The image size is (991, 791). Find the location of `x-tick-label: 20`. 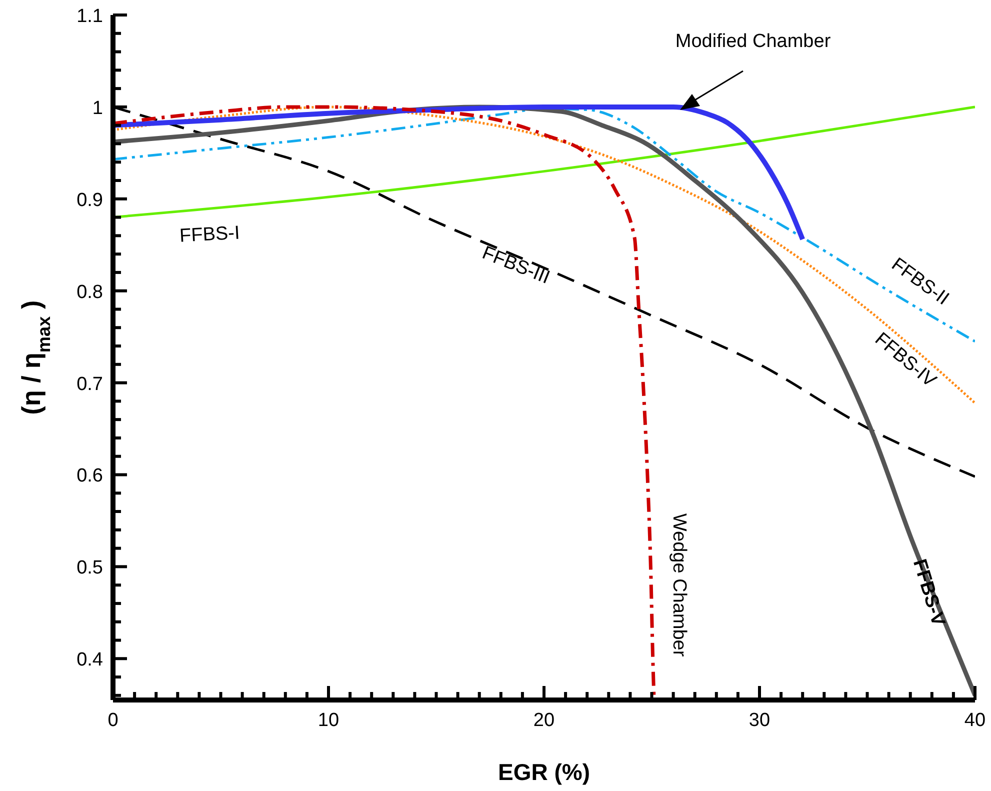

x-tick-label: 20 is located at coordinates (544, 720).